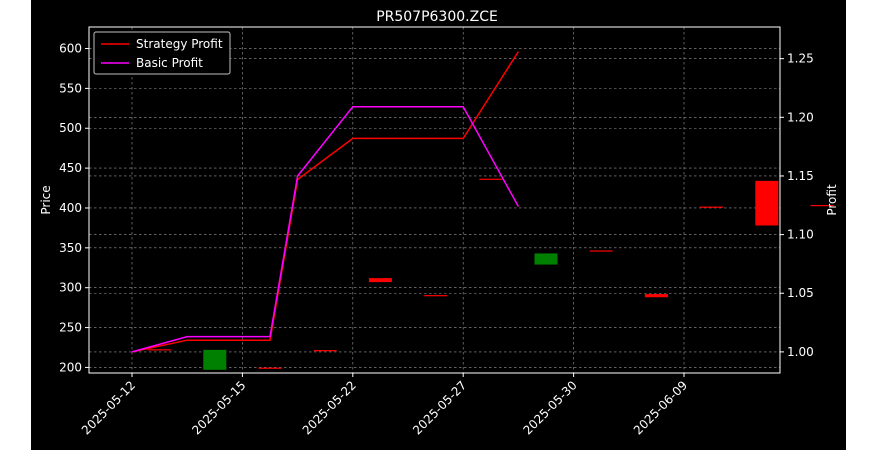 The image size is (878, 455). What do you see at coordinates (70, 248) in the screenshot?
I see `left-tick-label: 350` at bounding box center [70, 248].